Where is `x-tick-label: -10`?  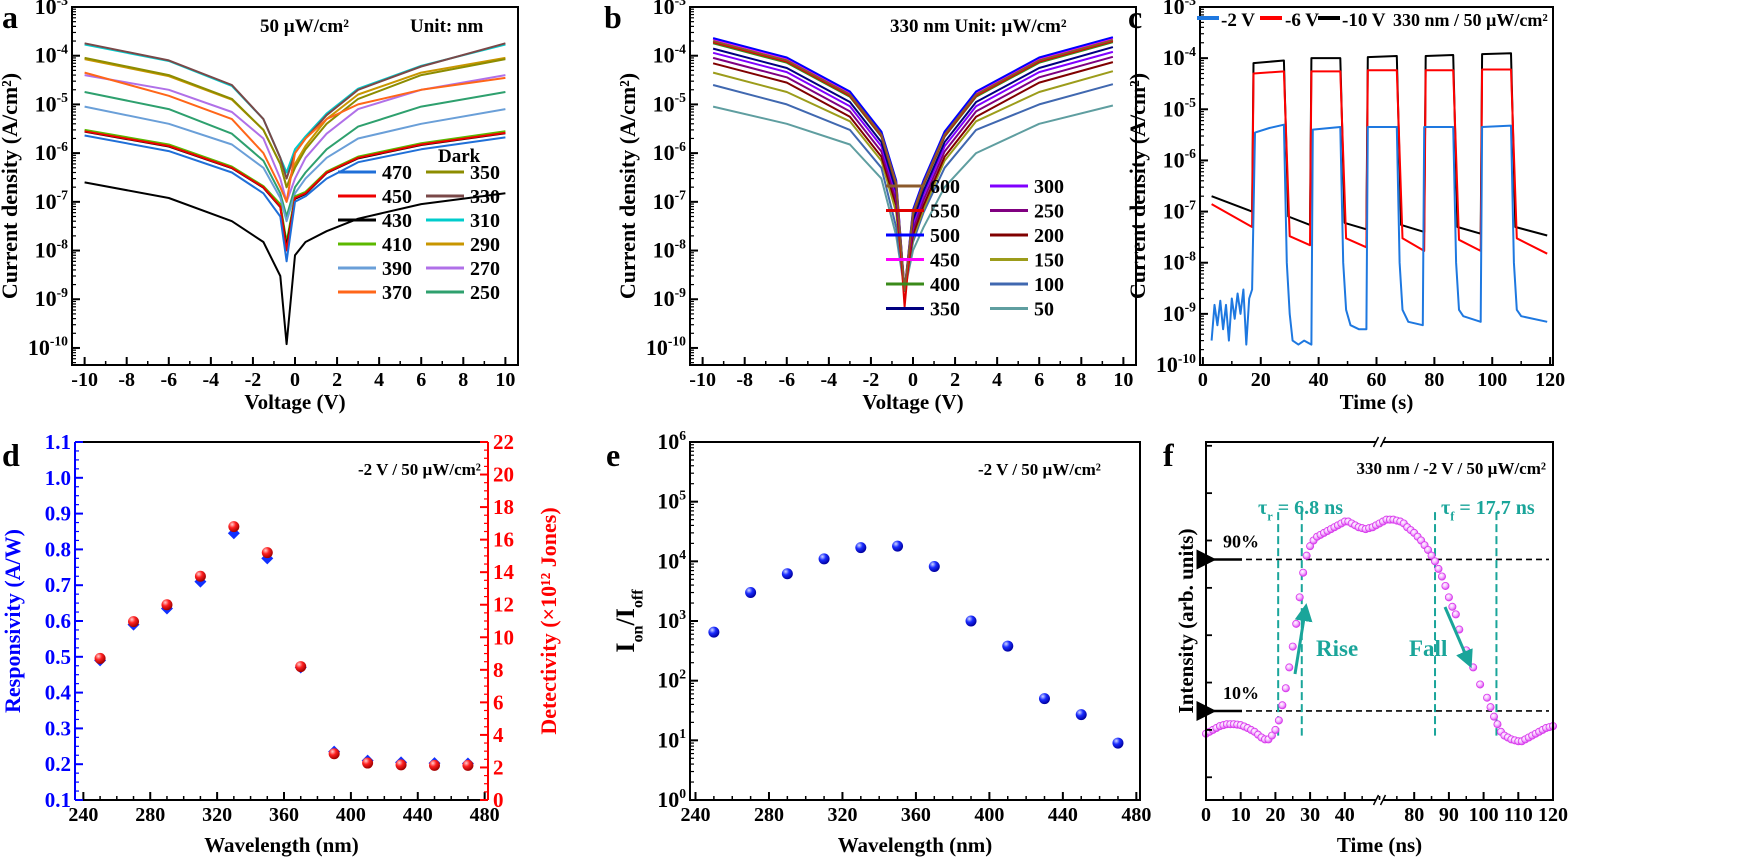
x-tick-label: -10 is located at coordinates (702, 380).